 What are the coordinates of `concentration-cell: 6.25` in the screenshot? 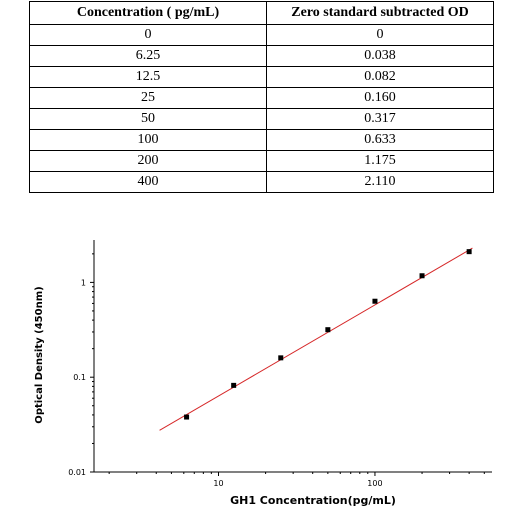 It's located at (148, 56).